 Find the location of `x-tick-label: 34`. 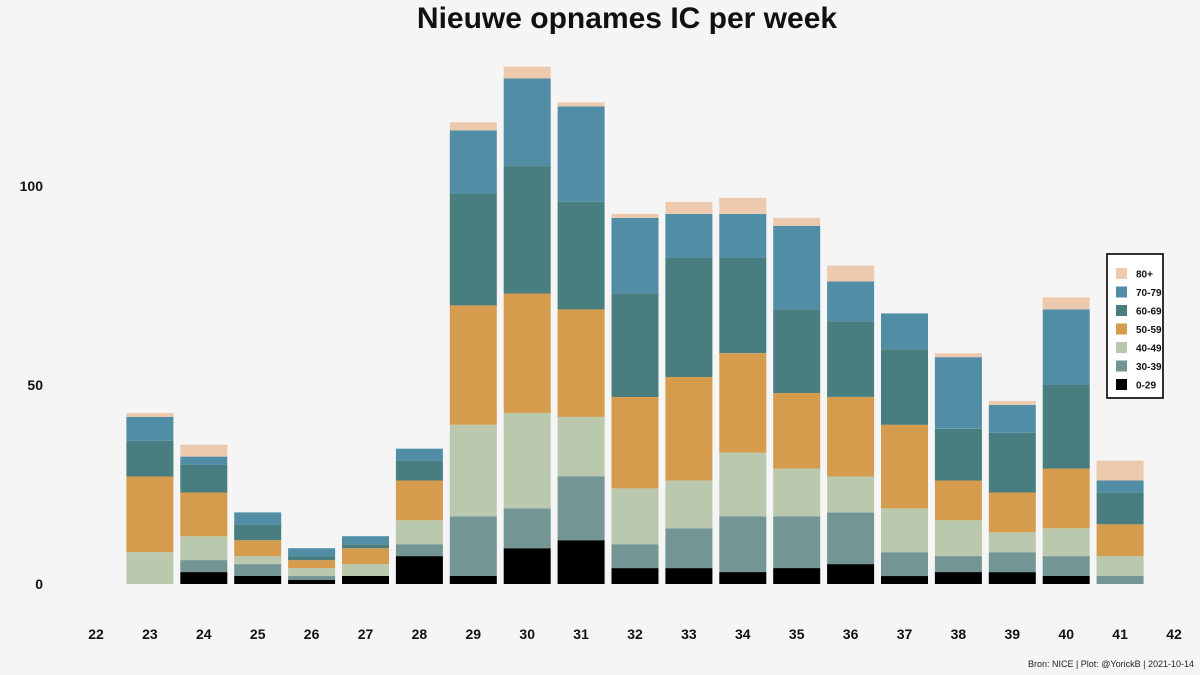

x-tick-label: 34 is located at coordinates (743, 634).